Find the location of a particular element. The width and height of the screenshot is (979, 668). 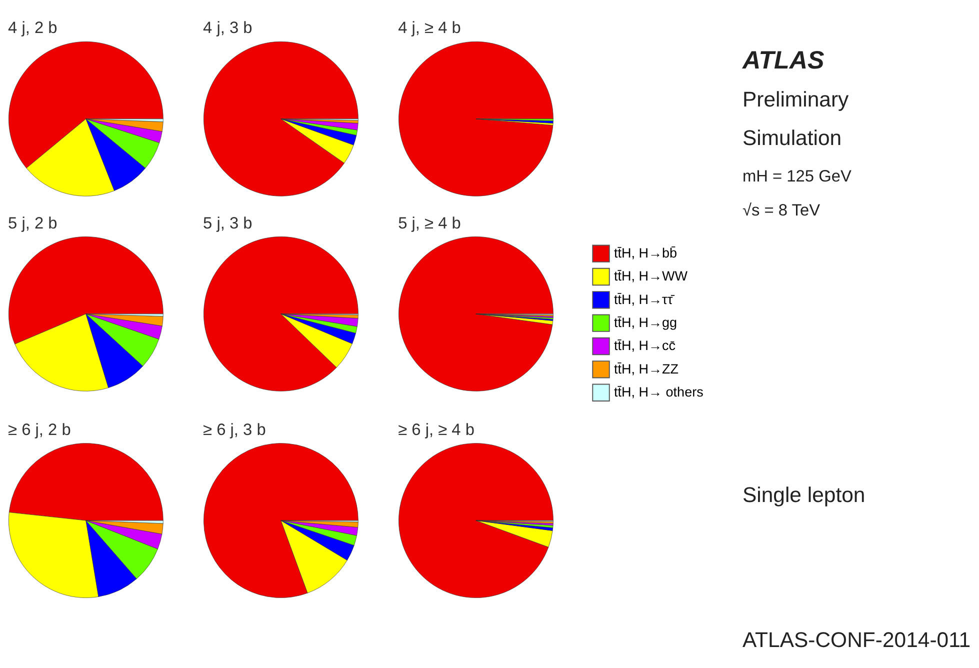

text: Preliminary is located at coordinates (796, 99).